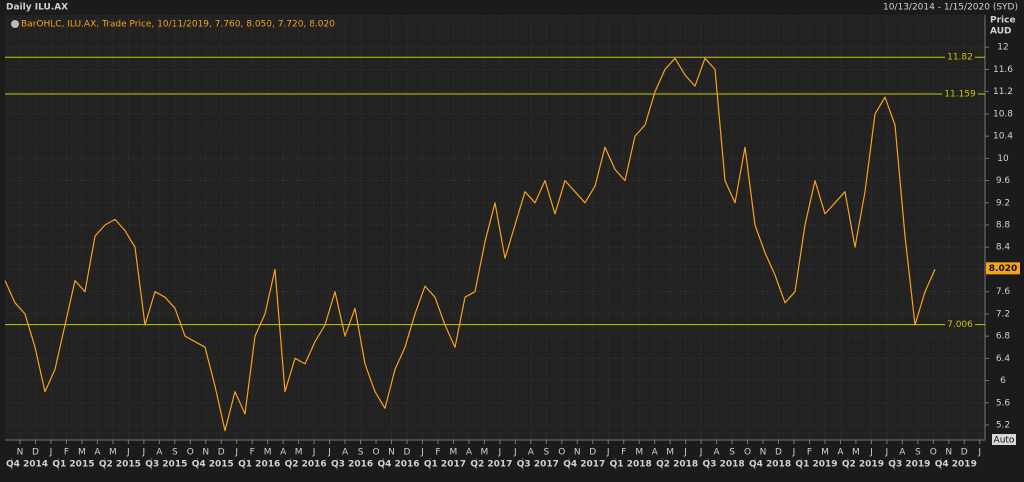 This screenshot has height=482, width=1024. Describe the element at coordinates (1003, 359) in the screenshot. I see `y-tick-label: 6.4` at that location.